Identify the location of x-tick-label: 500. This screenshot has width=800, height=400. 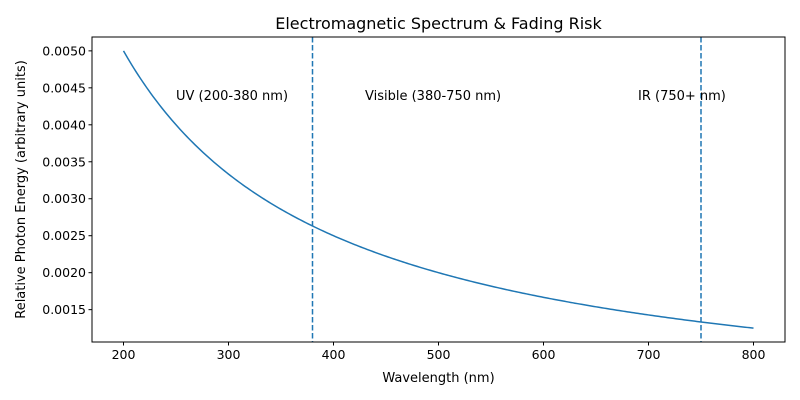
(439, 354).